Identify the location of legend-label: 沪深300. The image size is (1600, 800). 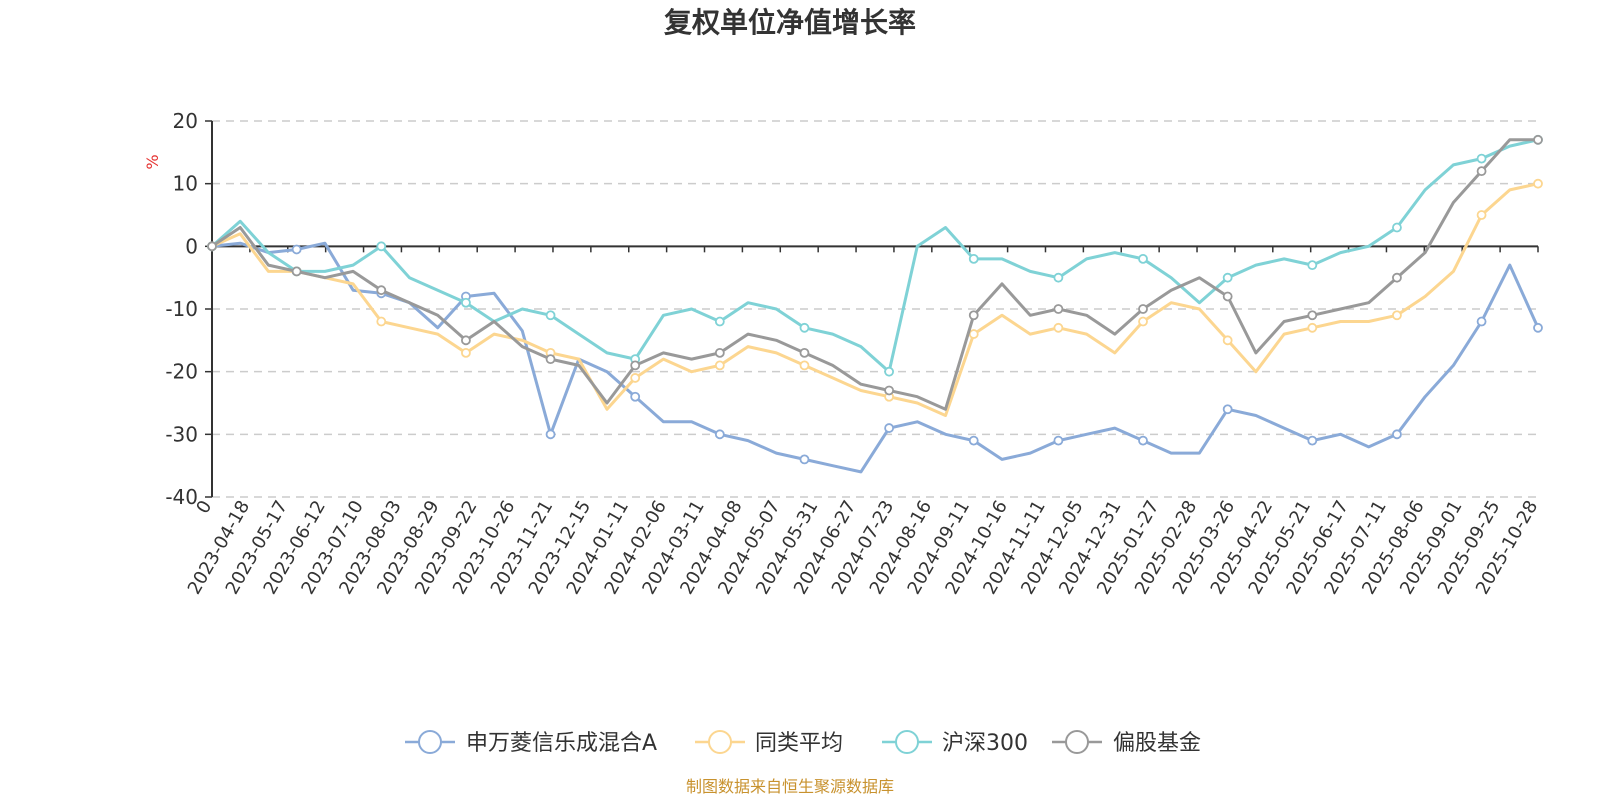
(985, 743).